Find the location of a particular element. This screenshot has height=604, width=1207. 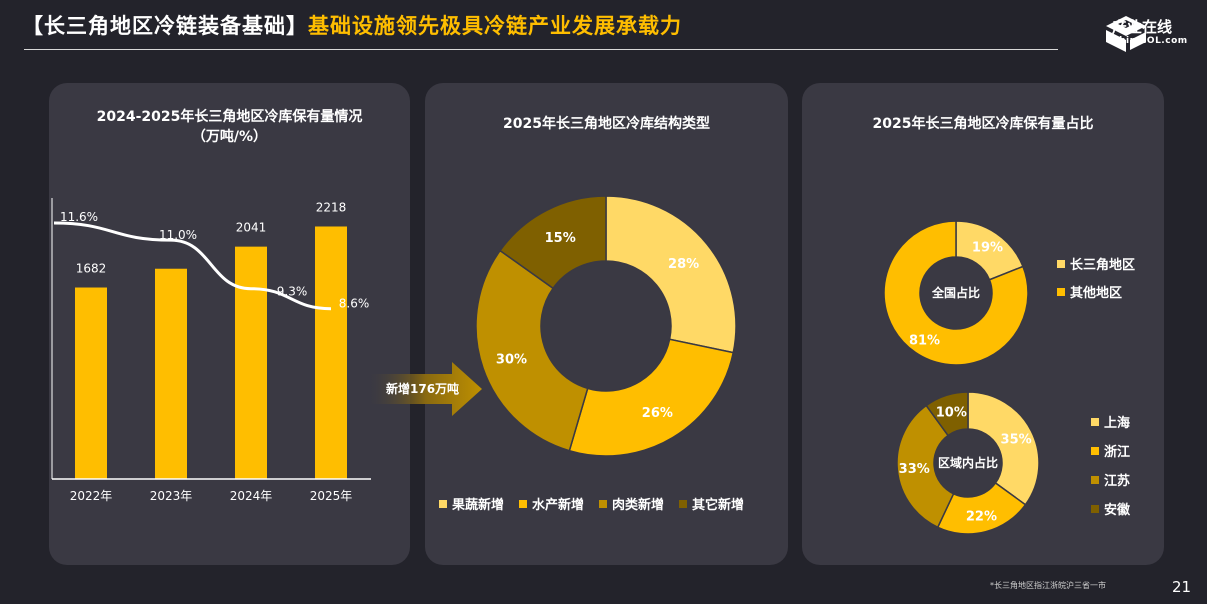

footnote: *长三角地区指江浙皖沪三省一市 is located at coordinates (1048, 585).